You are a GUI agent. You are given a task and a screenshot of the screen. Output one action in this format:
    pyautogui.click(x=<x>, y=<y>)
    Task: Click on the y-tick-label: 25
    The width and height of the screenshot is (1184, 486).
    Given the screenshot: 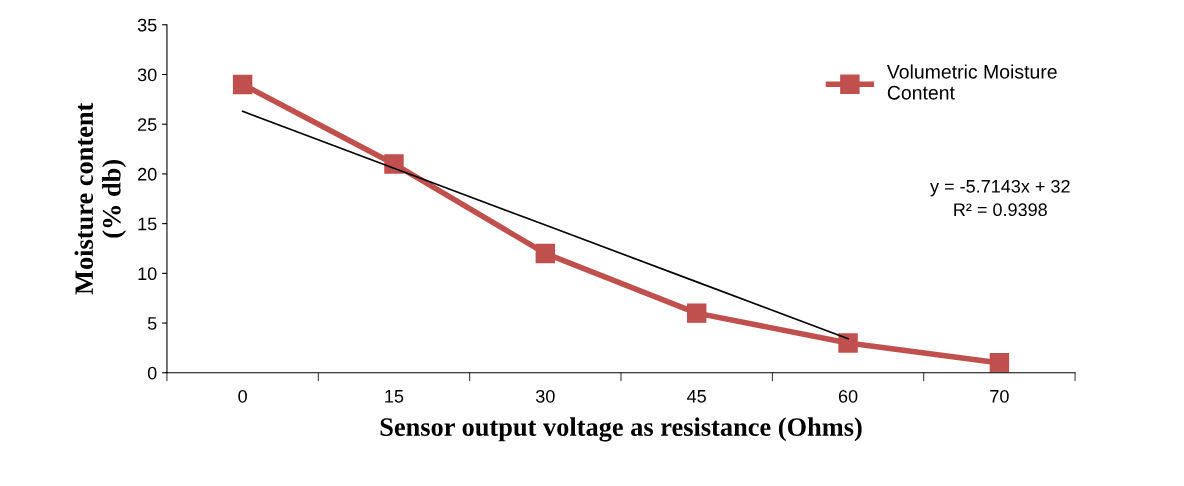 What is the action you would take?
    pyautogui.click(x=147, y=124)
    